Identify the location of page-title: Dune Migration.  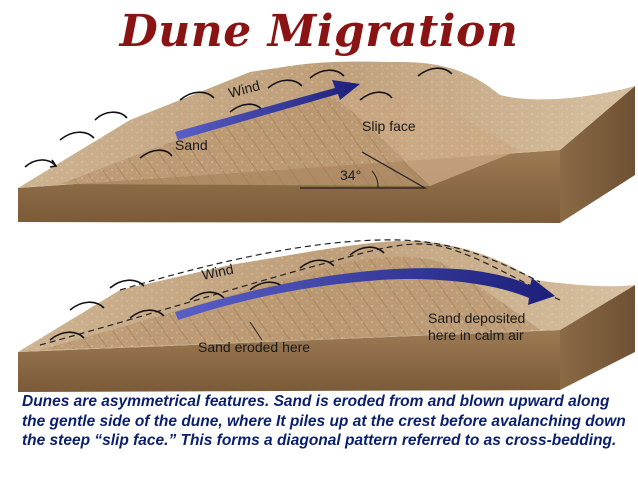
(319, 31).